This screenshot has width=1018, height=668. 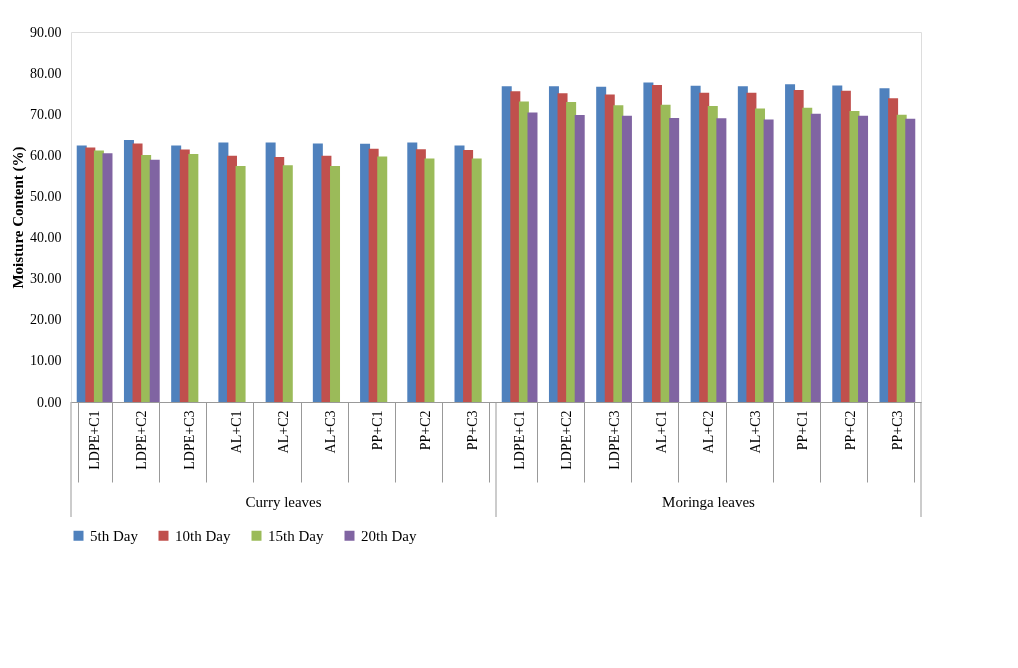 What do you see at coordinates (46, 114) in the screenshot?
I see `y-tick-label: 70.00` at bounding box center [46, 114].